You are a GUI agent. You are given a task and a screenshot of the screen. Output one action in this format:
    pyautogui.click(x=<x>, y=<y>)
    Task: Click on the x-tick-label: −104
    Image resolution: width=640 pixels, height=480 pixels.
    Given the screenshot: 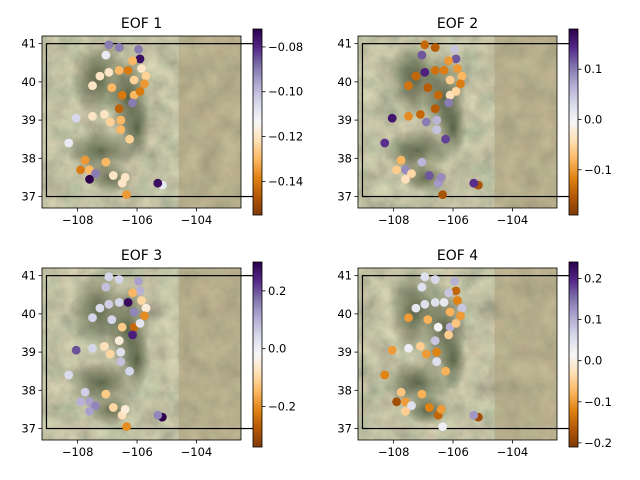 What is the action you would take?
    pyautogui.click(x=513, y=220)
    